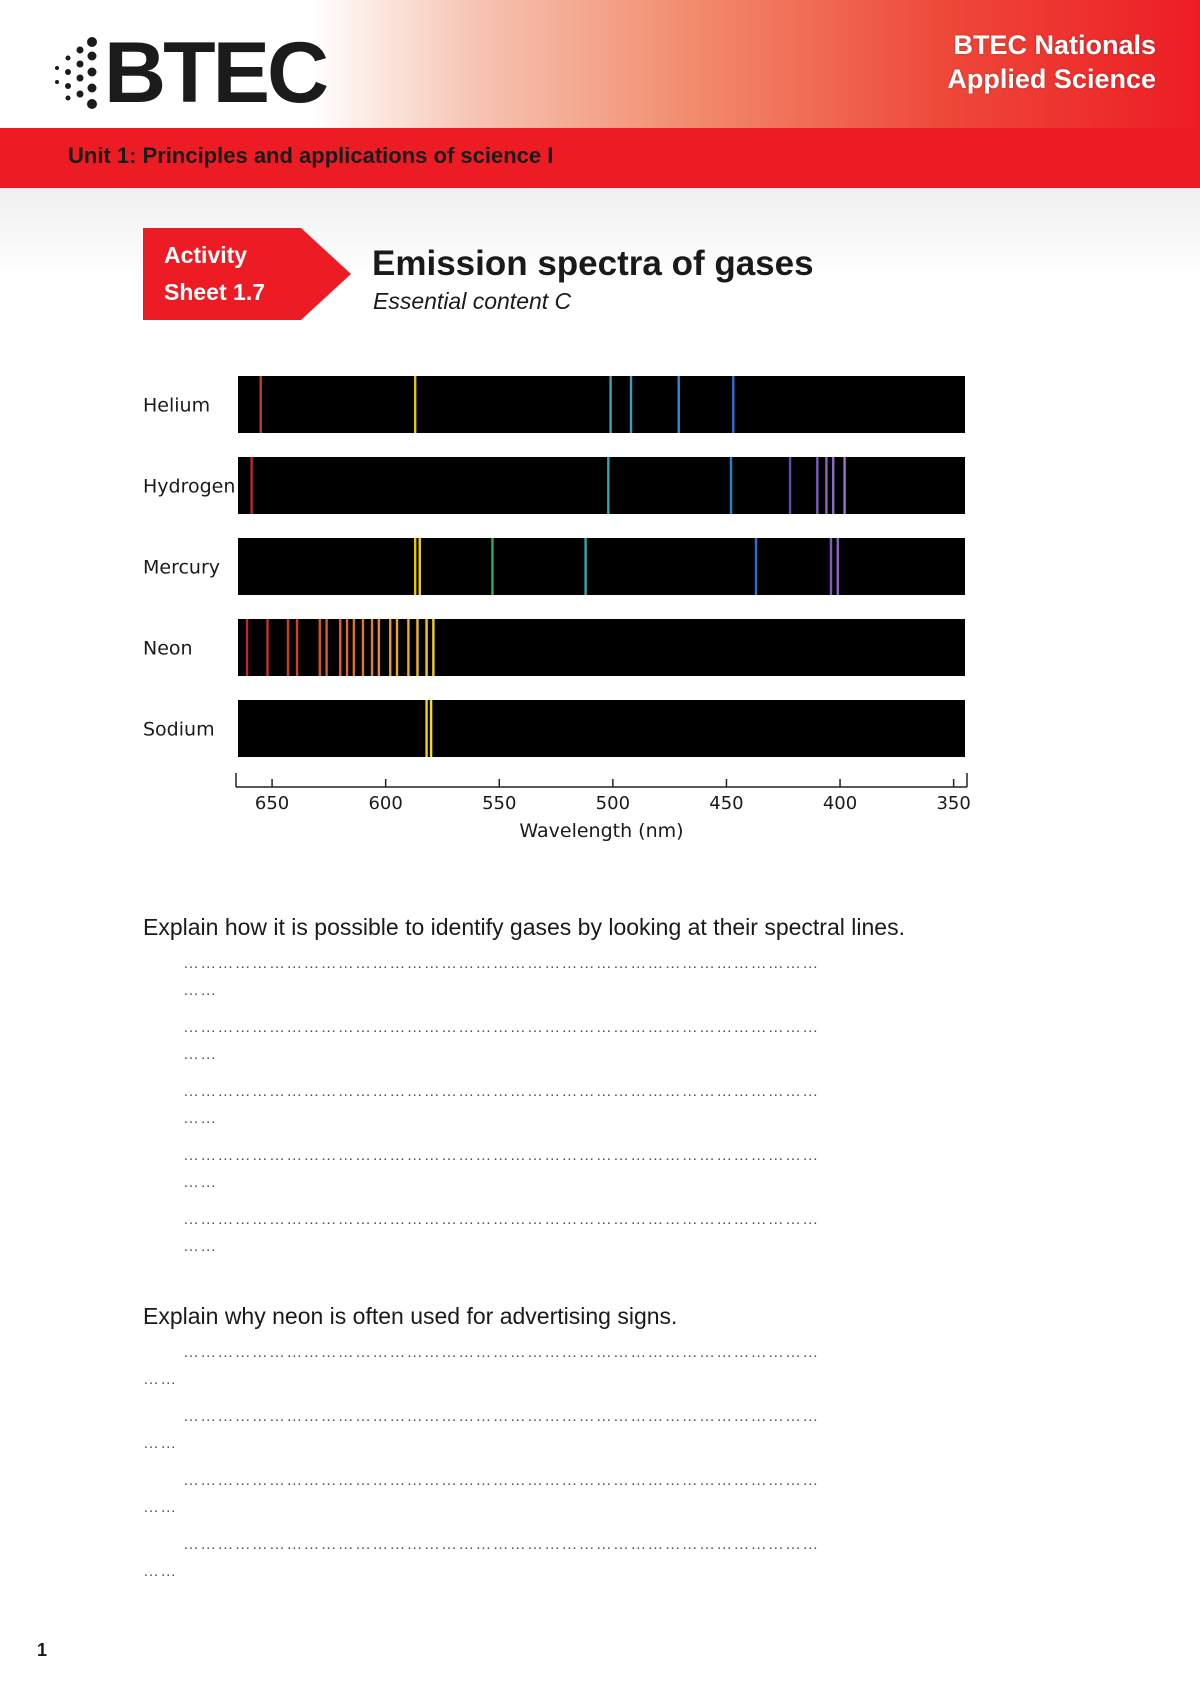 Image resolution: width=1200 pixels, height=1698 pixels. I want to click on spectrum-band-sodium, so click(601, 728).